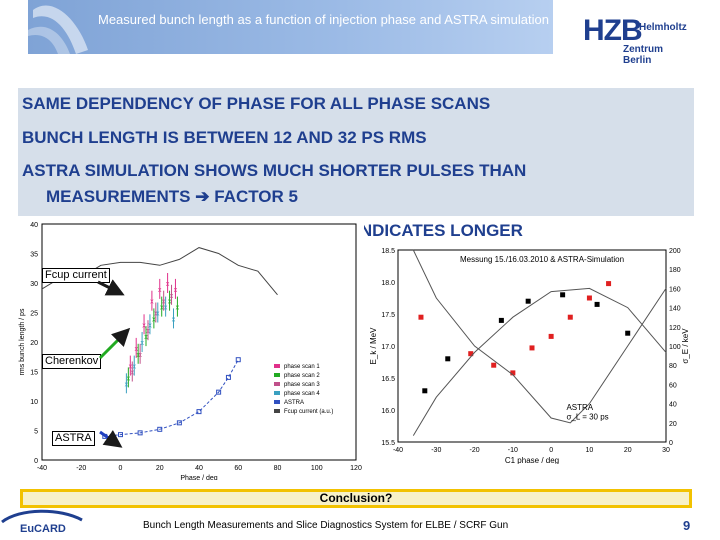  I want to click on y-tick-label: 16.0, so click(388, 411).